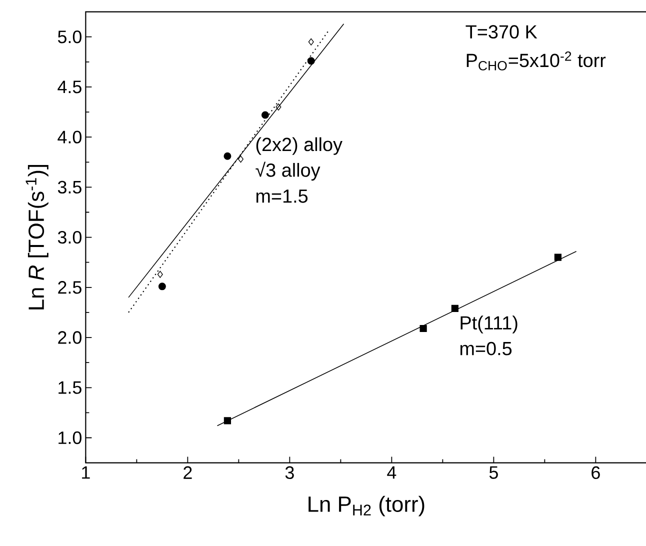  What do you see at coordinates (391, 472) in the screenshot?
I see `x-tick-label: 4` at bounding box center [391, 472].